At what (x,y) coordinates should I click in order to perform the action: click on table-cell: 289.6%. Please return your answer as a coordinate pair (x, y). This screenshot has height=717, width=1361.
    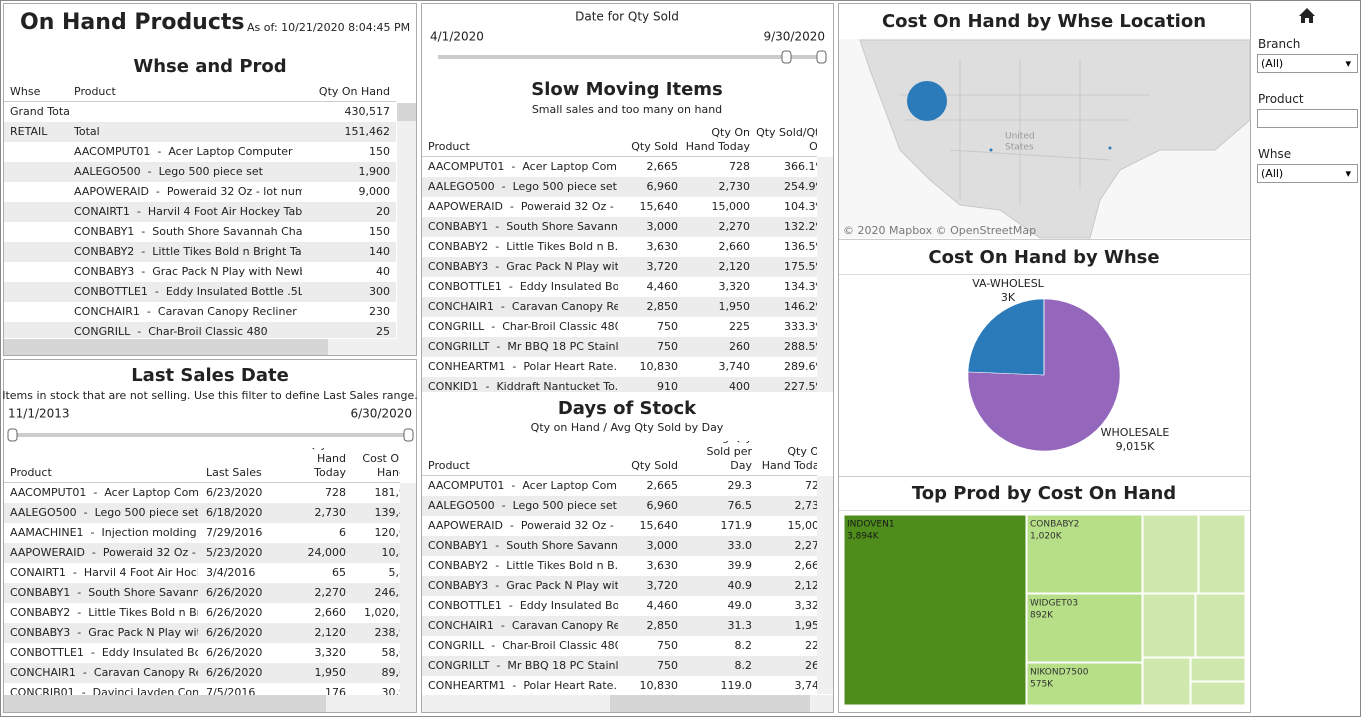
    Looking at the image, I should click on (800, 366).